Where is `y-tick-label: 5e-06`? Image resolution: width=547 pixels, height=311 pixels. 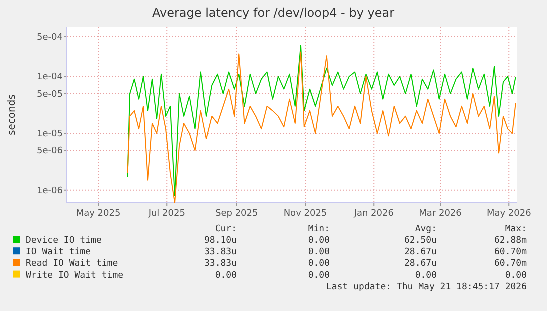
y-tick-label: 5e-06 is located at coordinates (50, 151).